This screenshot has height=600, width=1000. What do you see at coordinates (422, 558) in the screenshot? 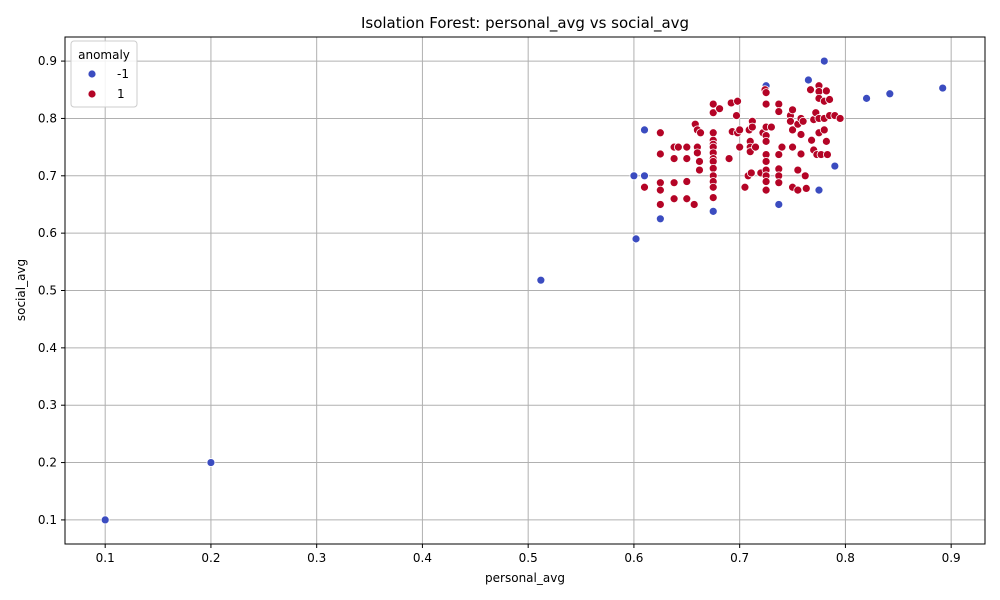
I see `x-tick-label: 0.4` at bounding box center [422, 558].